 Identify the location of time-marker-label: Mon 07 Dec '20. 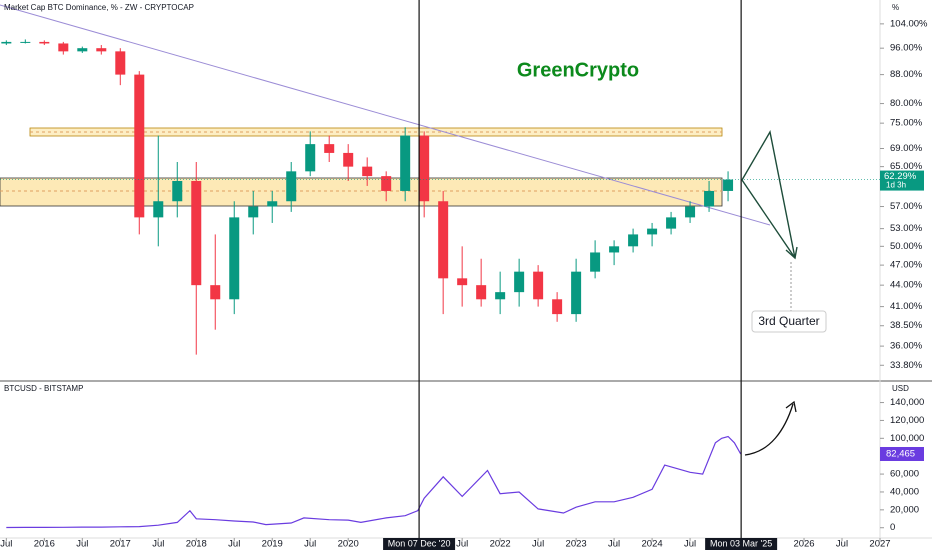
(419, 543).